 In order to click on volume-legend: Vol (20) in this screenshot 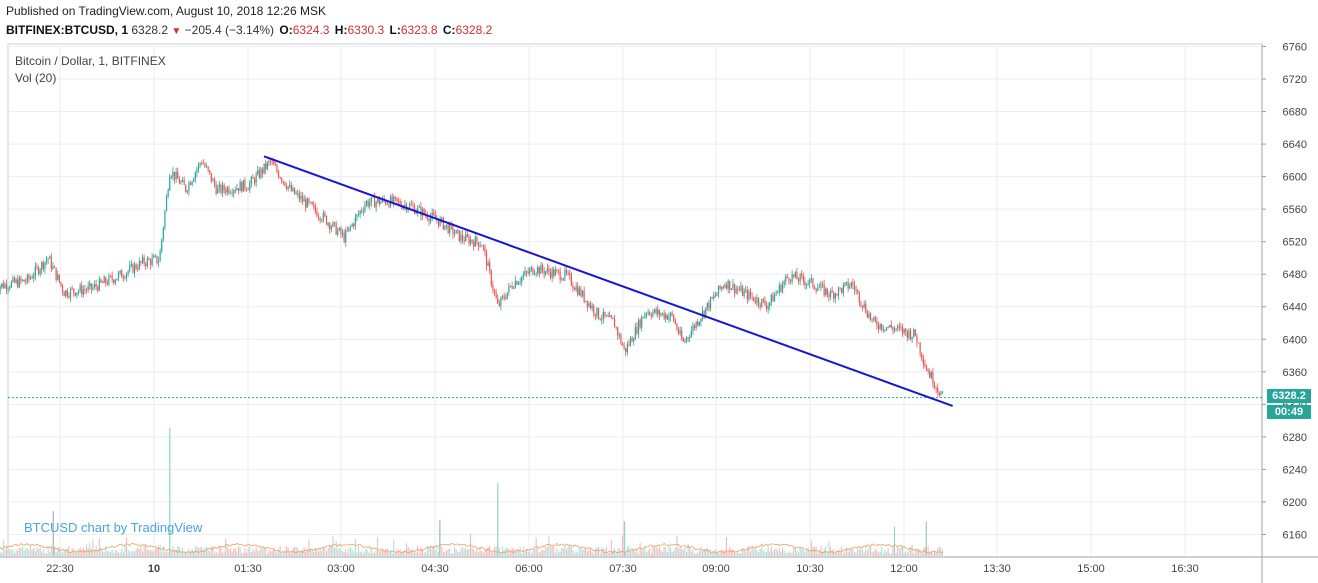, I will do `click(36, 78)`.